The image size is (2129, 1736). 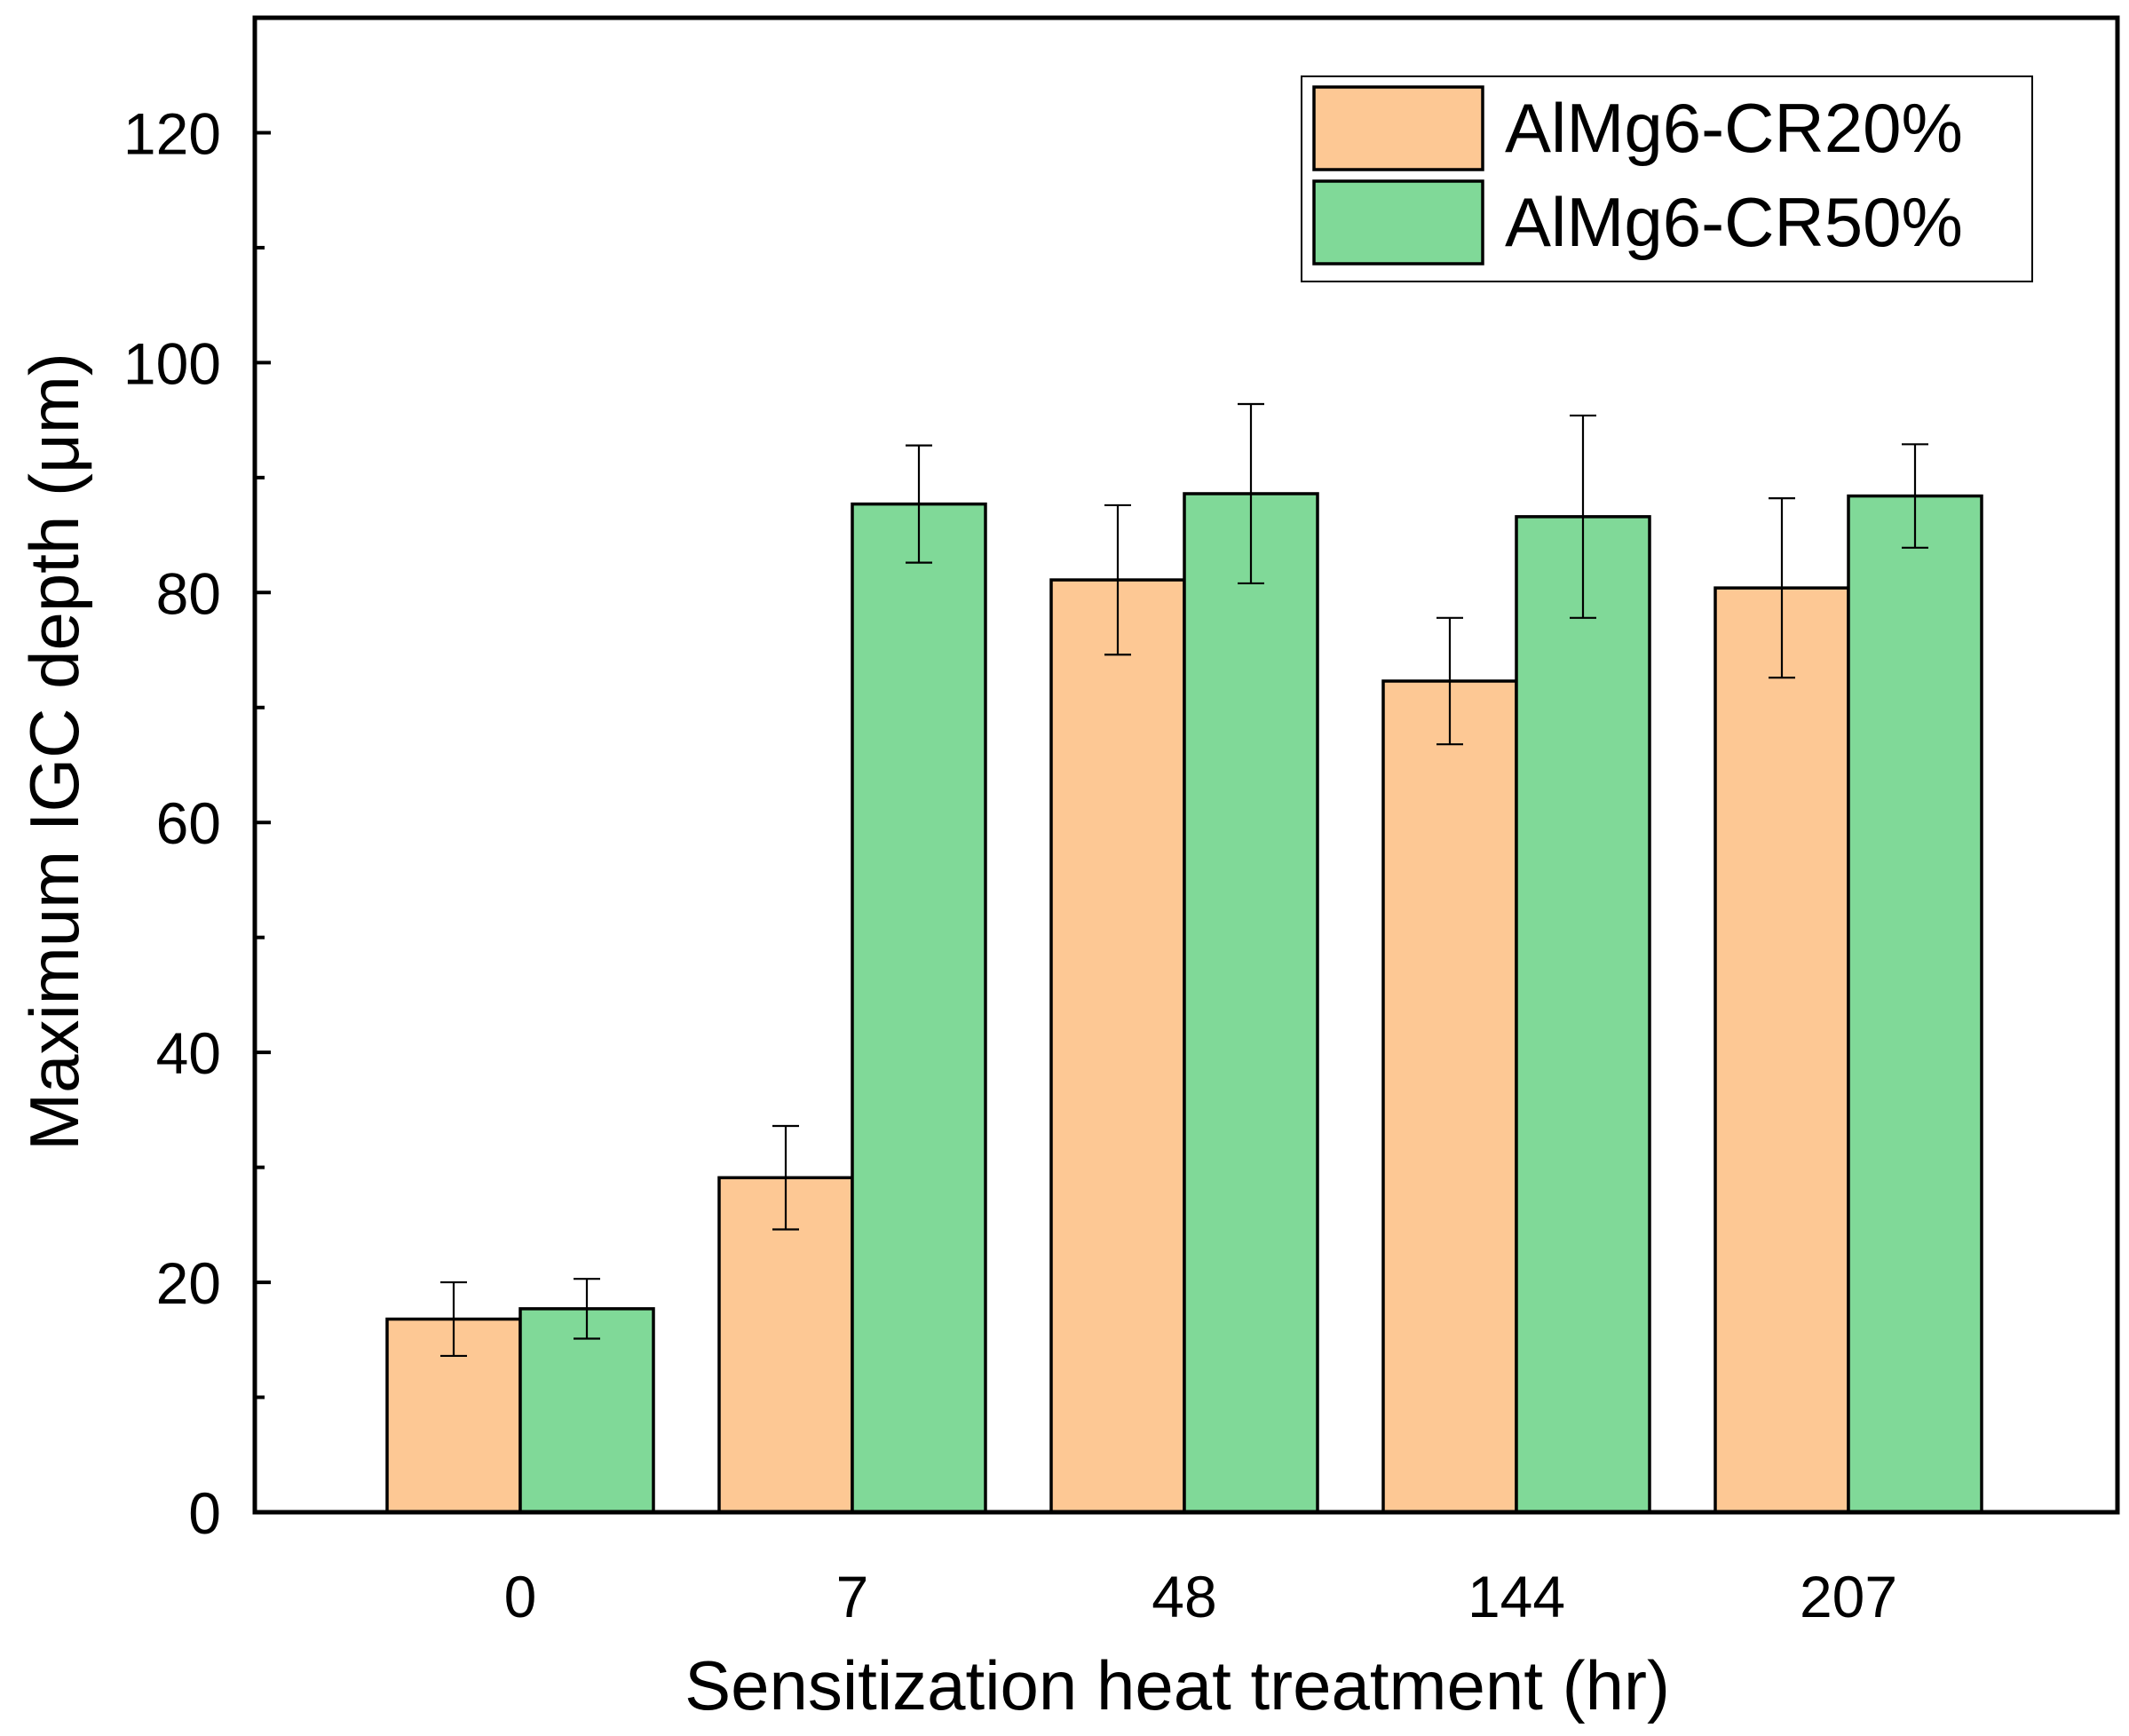 I want to click on x-tick-label-144: 144, so click(x=1516, y=1596).